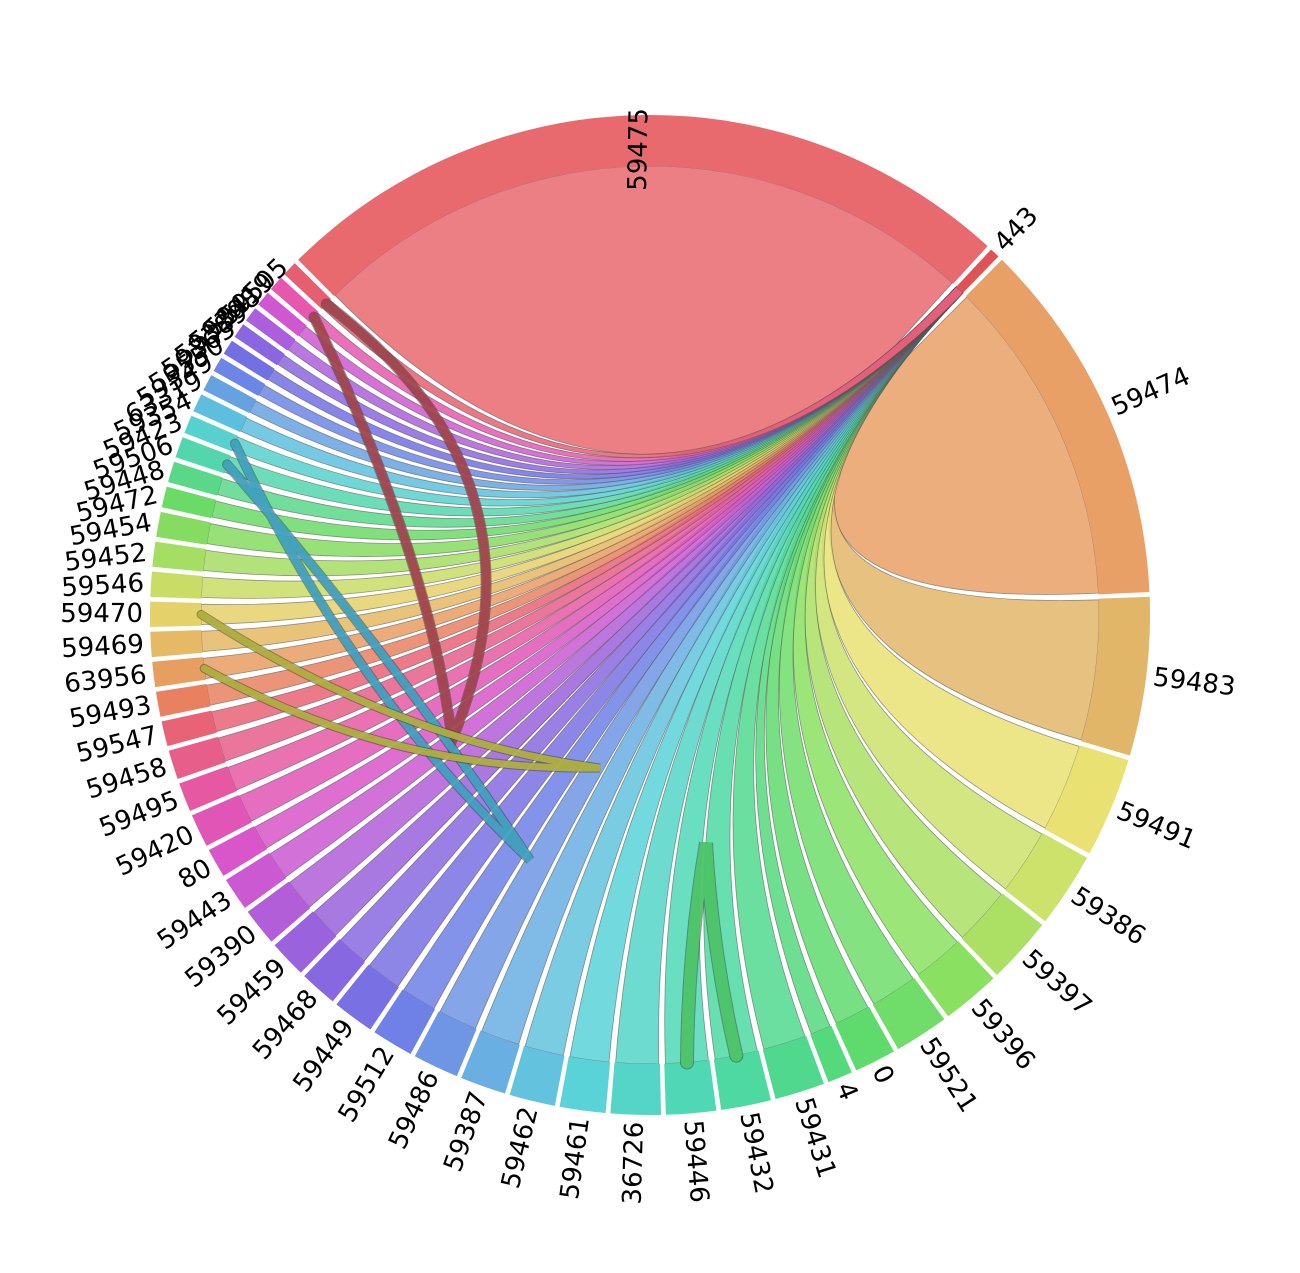  I want to click on node-label-59387: 59387, so click(466, 1132).